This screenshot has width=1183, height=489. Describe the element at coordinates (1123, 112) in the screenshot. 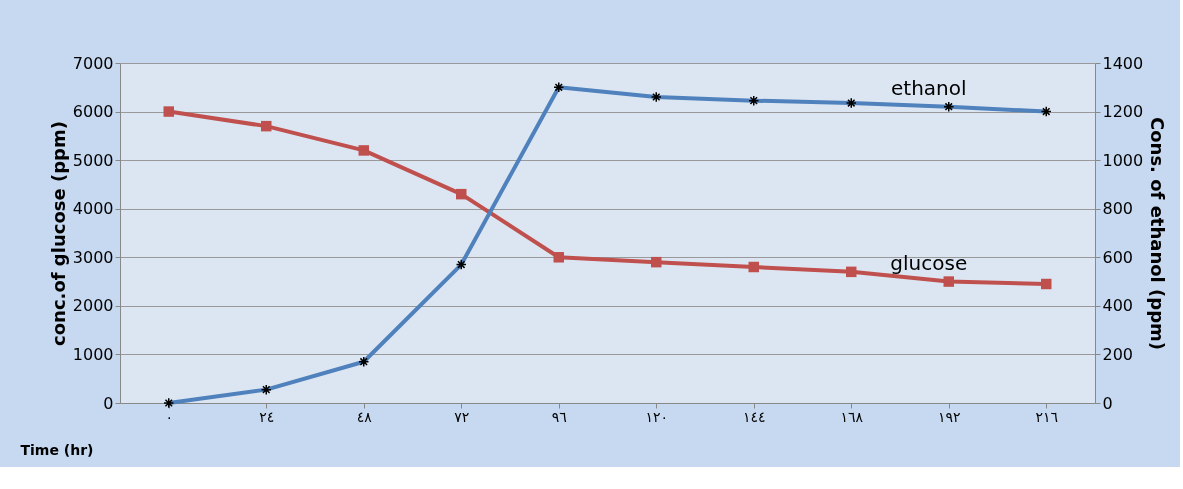

I see `y2-tick-label: 1200` at that location.